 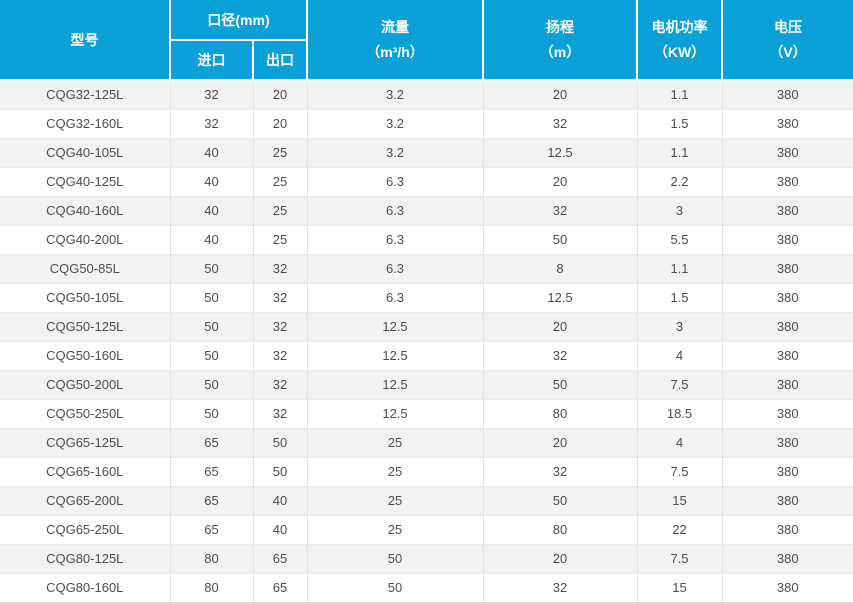 I want to click on cell-power: 5.5, so click(x=680, y=240).